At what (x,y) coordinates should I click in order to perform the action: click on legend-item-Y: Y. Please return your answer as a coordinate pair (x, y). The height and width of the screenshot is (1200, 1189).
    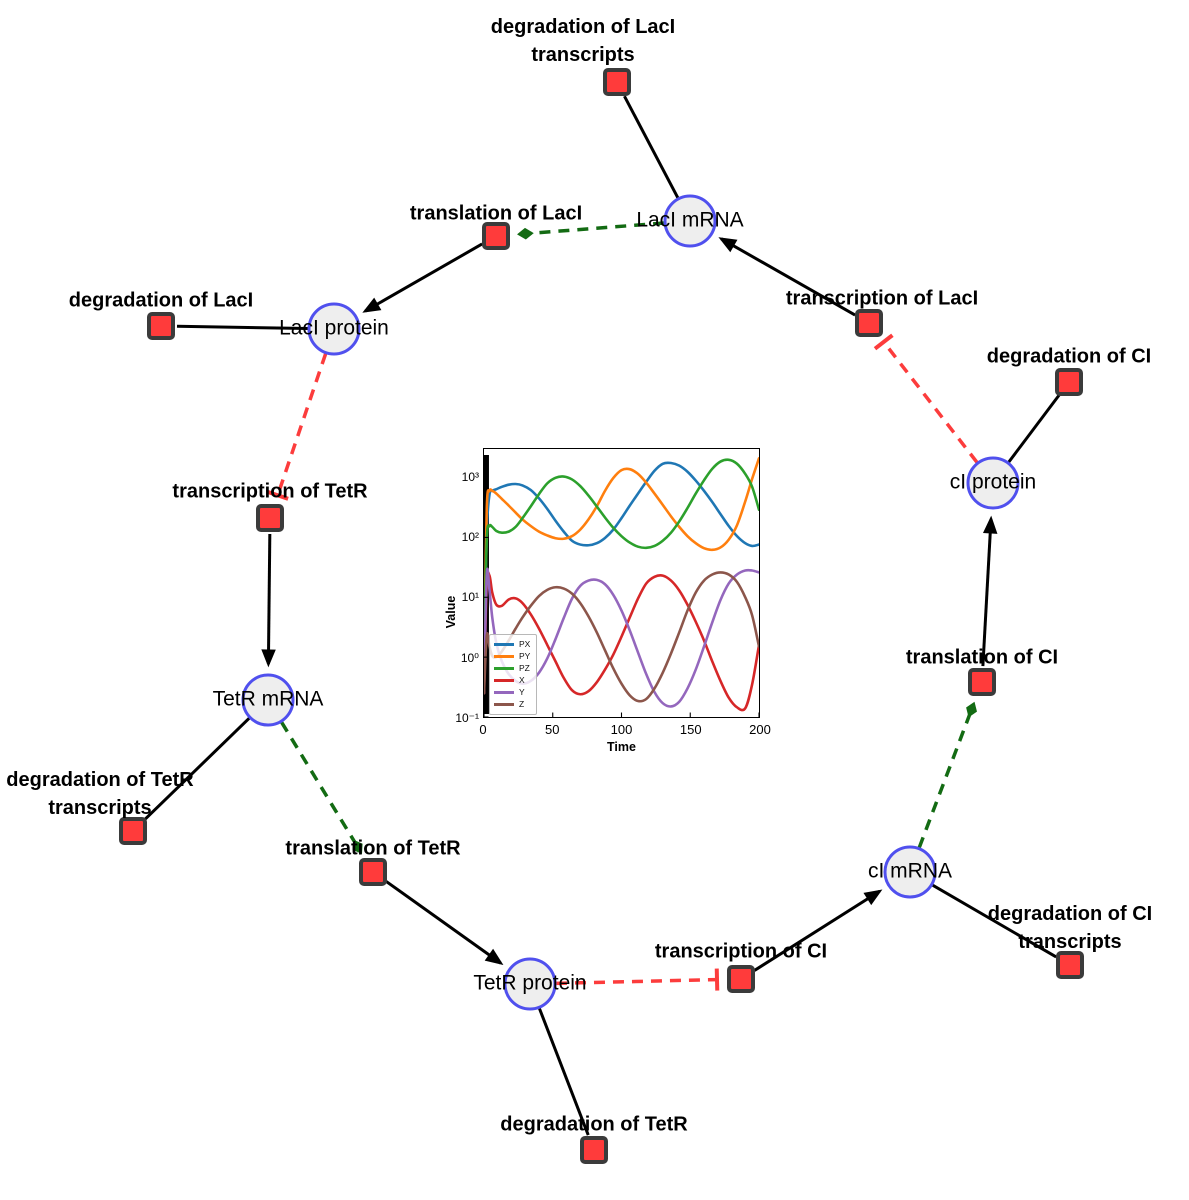
    Looking at the image, I should click on (512, 692).